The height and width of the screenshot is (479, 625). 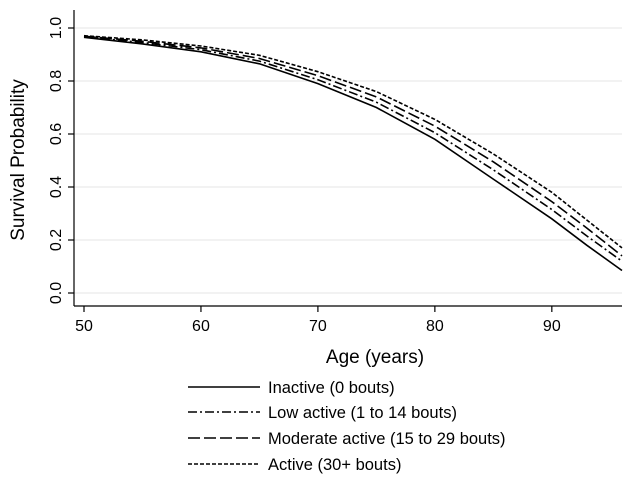 What do you see at coordinates (334, 465) in the screenshot?
I see `legend-label-4: Active (30+ bouts)` at bounding box center [334, 465].